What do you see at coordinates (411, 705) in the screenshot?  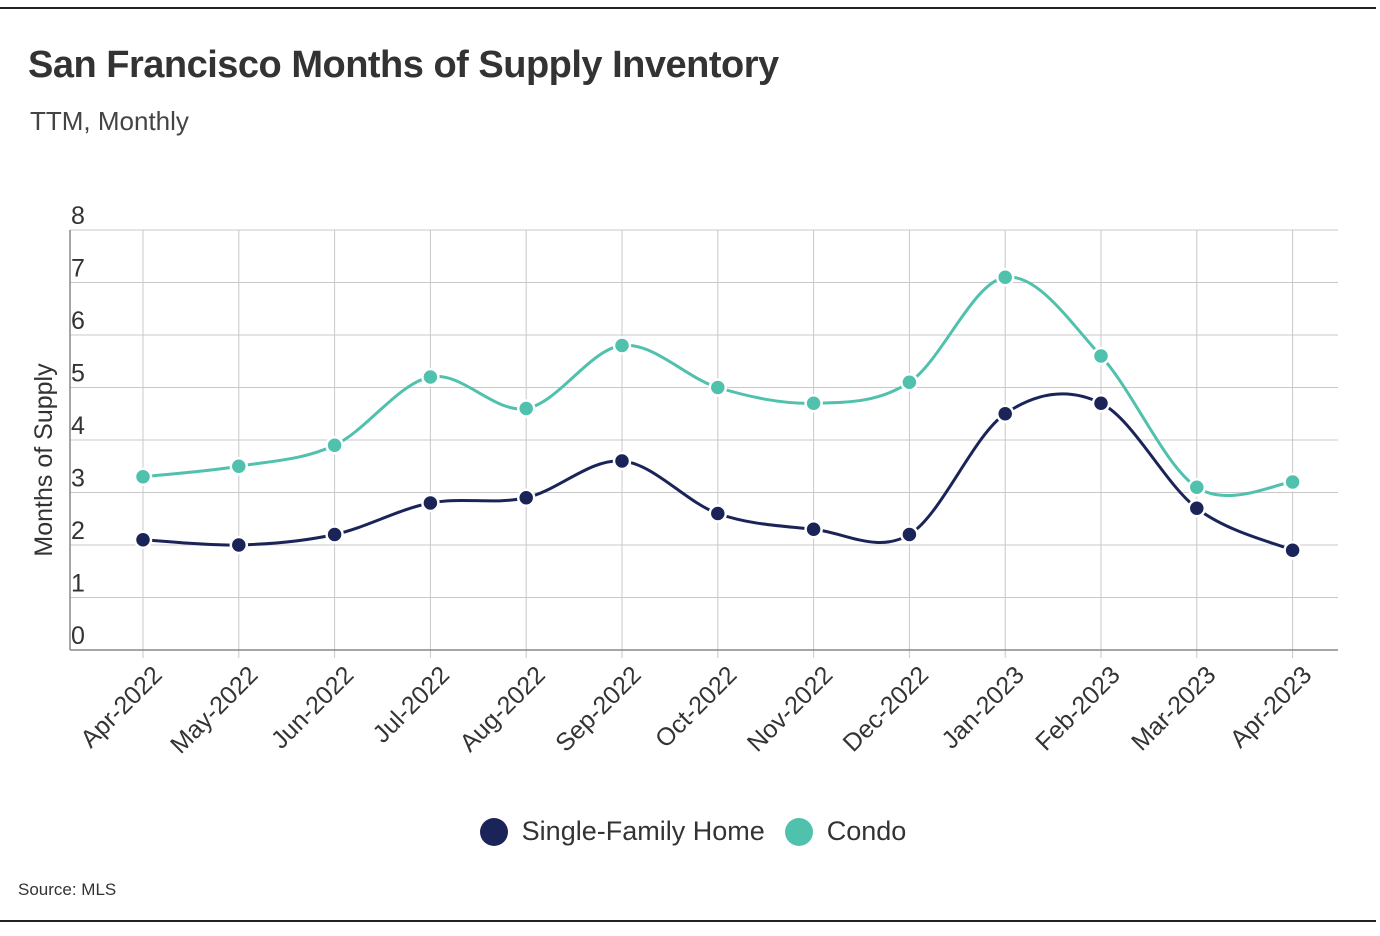 I see `x-tick-label: Jul-2022` at bounding box center [411, 705].